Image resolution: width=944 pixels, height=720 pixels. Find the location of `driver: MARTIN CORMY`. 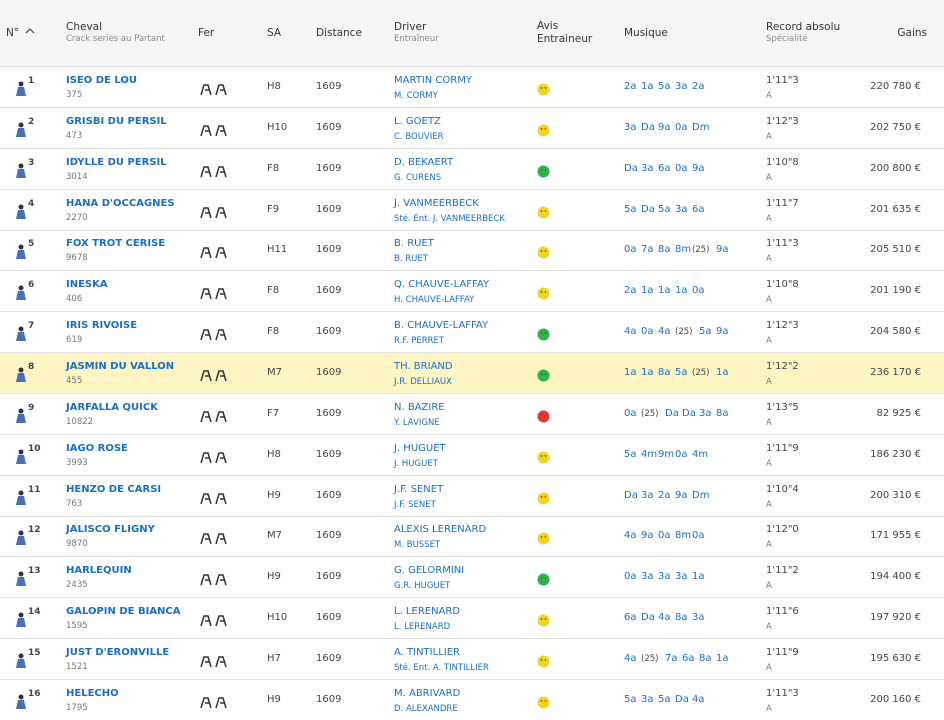

driver: MARTIN CORMY is located at coordinates (433, 80).